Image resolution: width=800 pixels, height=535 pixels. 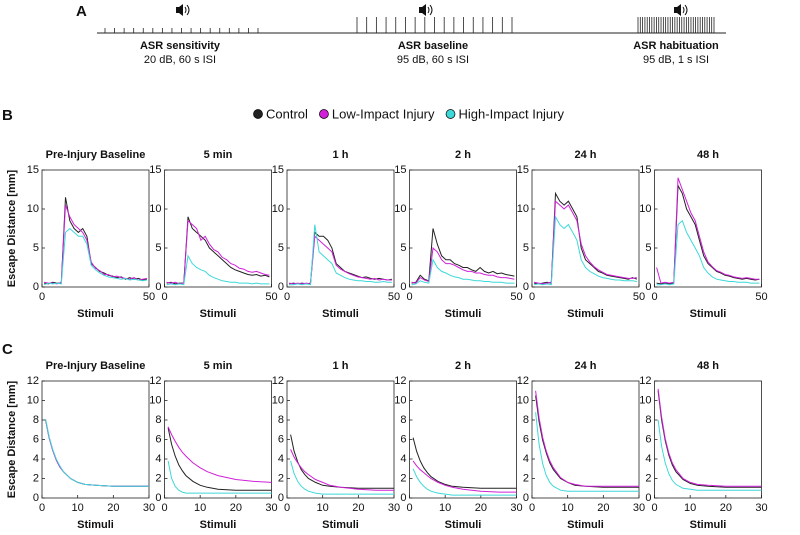 I want to click on y-tick-label: 15, so click(x=645, y=170).